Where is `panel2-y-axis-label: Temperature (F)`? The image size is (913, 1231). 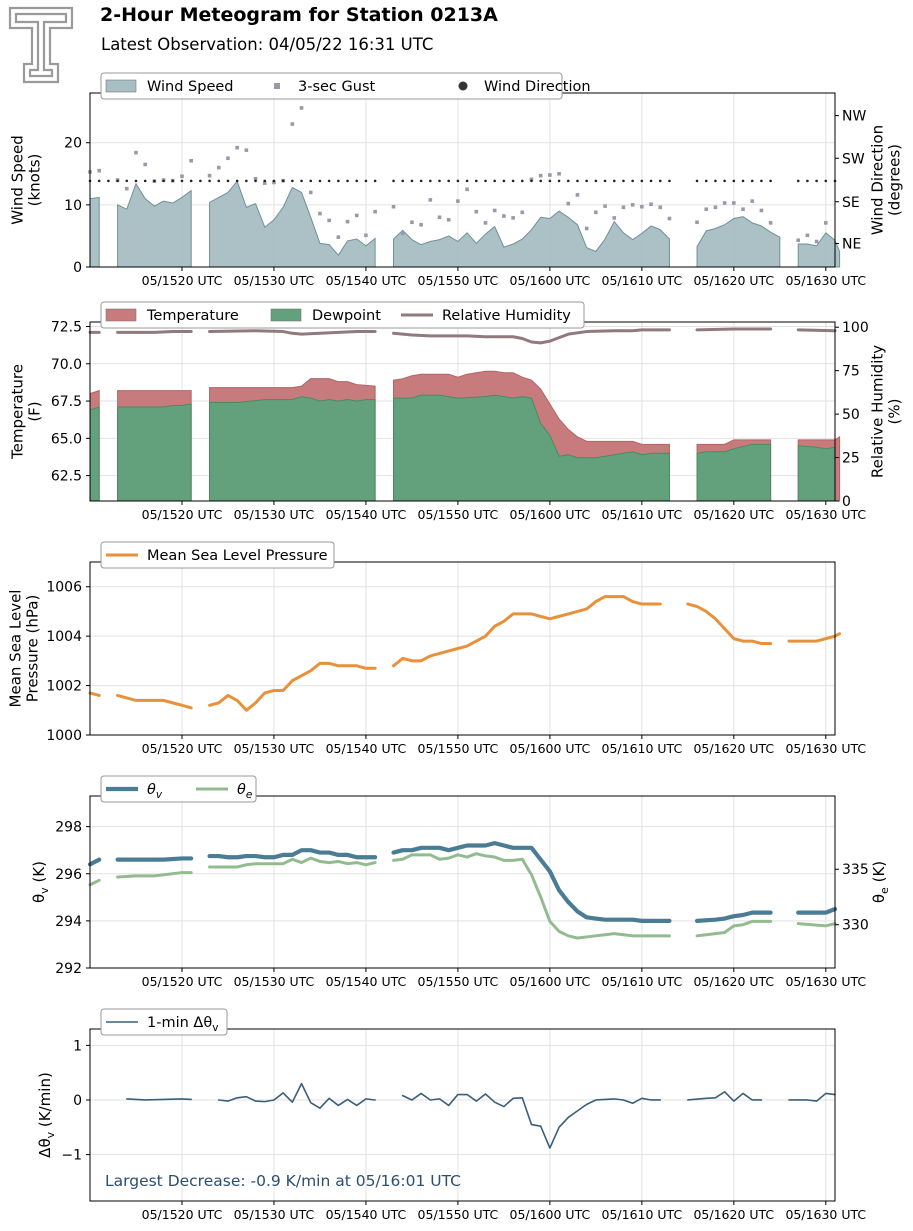 panel2-y-axis-label: Temperature (F) is located at coordinates (25, 412).